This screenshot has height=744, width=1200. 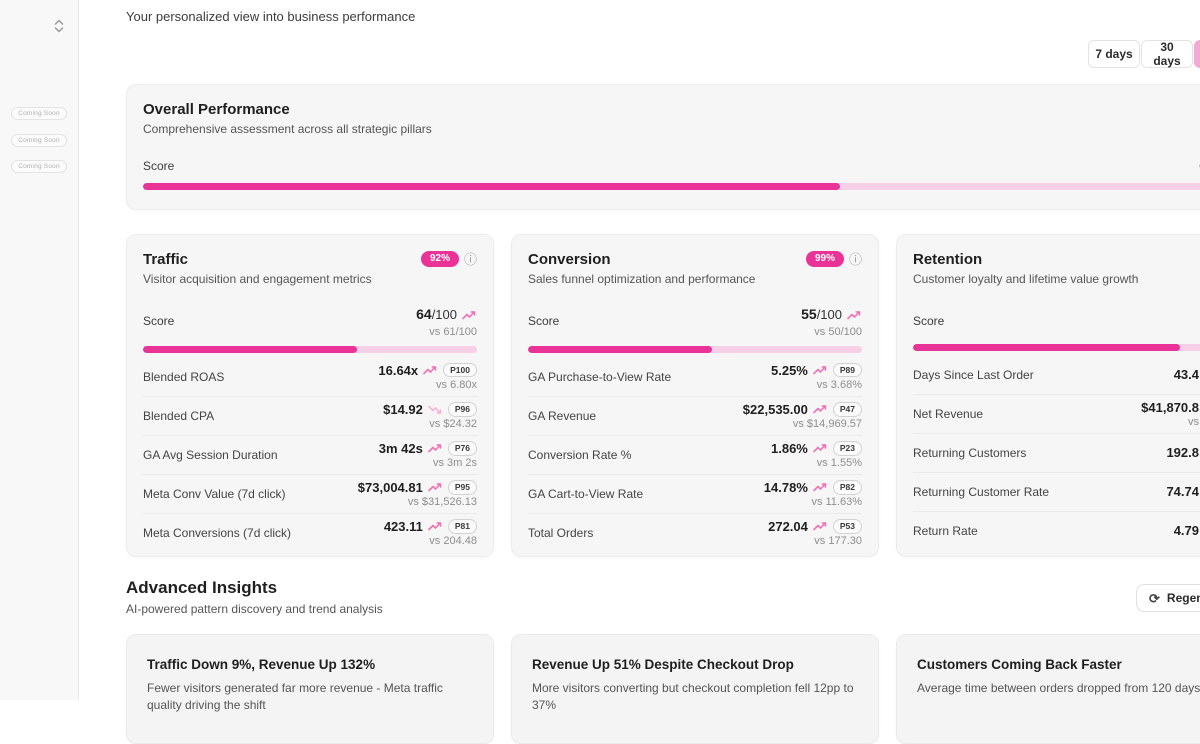 I want to click on metric-row: Net Revenue $41,870.8 vs, so click(x=1056, y=413).